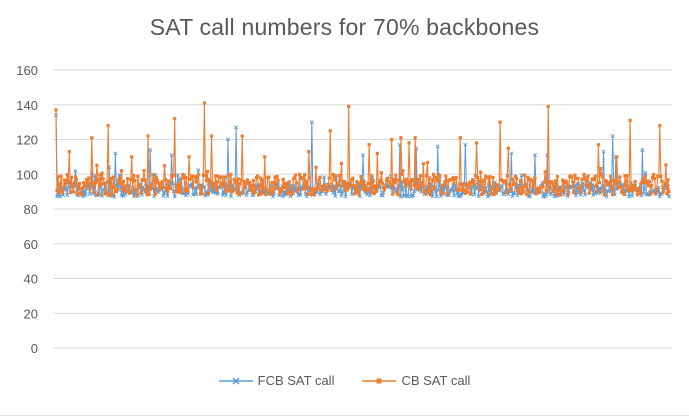  I want to click on legend-item-cb: CB SAT call, so click(416, 380).